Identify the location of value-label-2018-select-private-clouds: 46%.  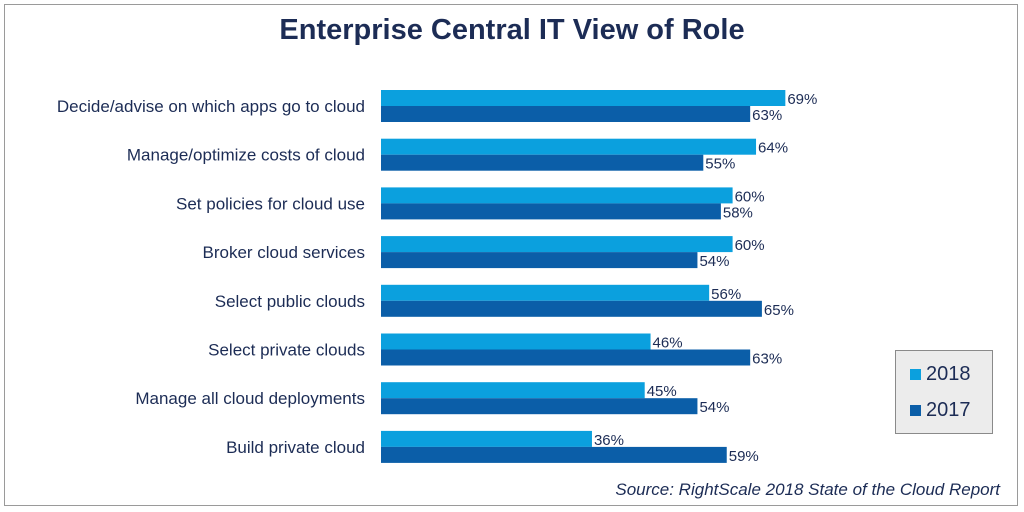
(668, 343).